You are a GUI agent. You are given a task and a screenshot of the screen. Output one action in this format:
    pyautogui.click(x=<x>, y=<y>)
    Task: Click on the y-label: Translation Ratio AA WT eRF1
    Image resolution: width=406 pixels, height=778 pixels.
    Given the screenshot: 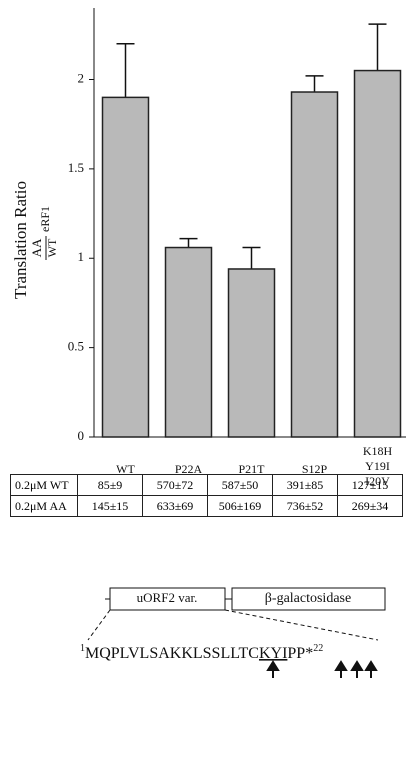 What is the action you would take?
    pyautogui.click(x=35, y=240)
    